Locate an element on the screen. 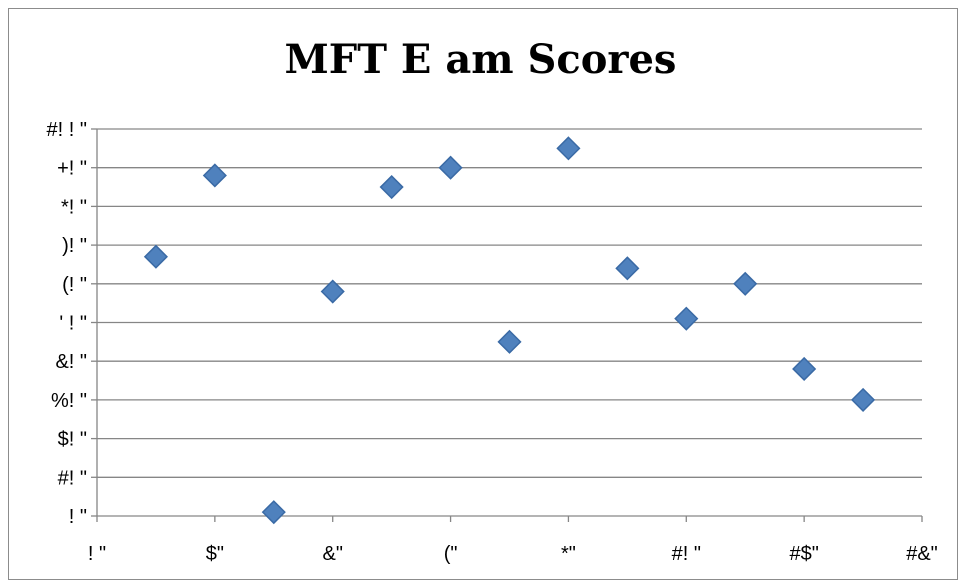  x-tick-label: #&" is located at coordinates (922, 554).